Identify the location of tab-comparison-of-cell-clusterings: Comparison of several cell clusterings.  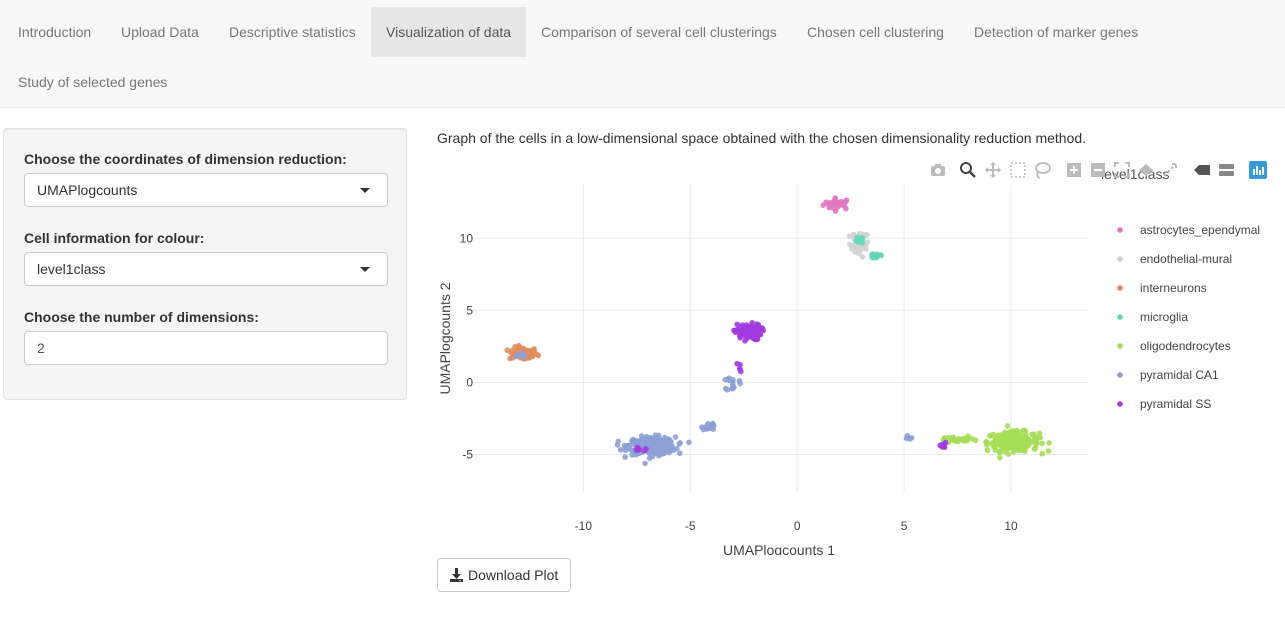
(659, 32).